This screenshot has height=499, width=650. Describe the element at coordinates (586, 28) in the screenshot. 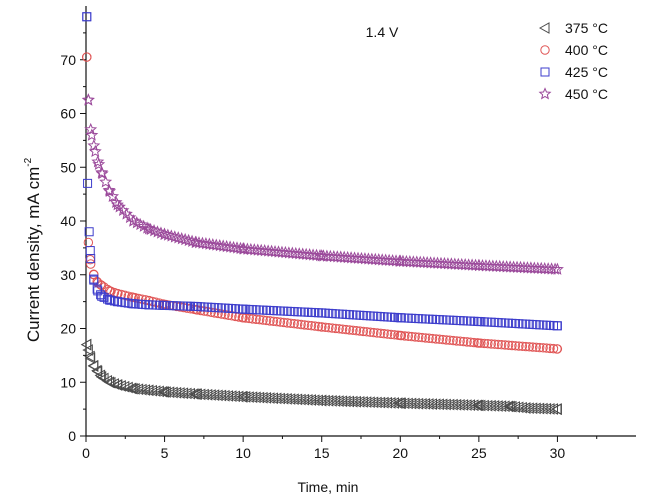

I see `legend-label: 375 °C` at that location.